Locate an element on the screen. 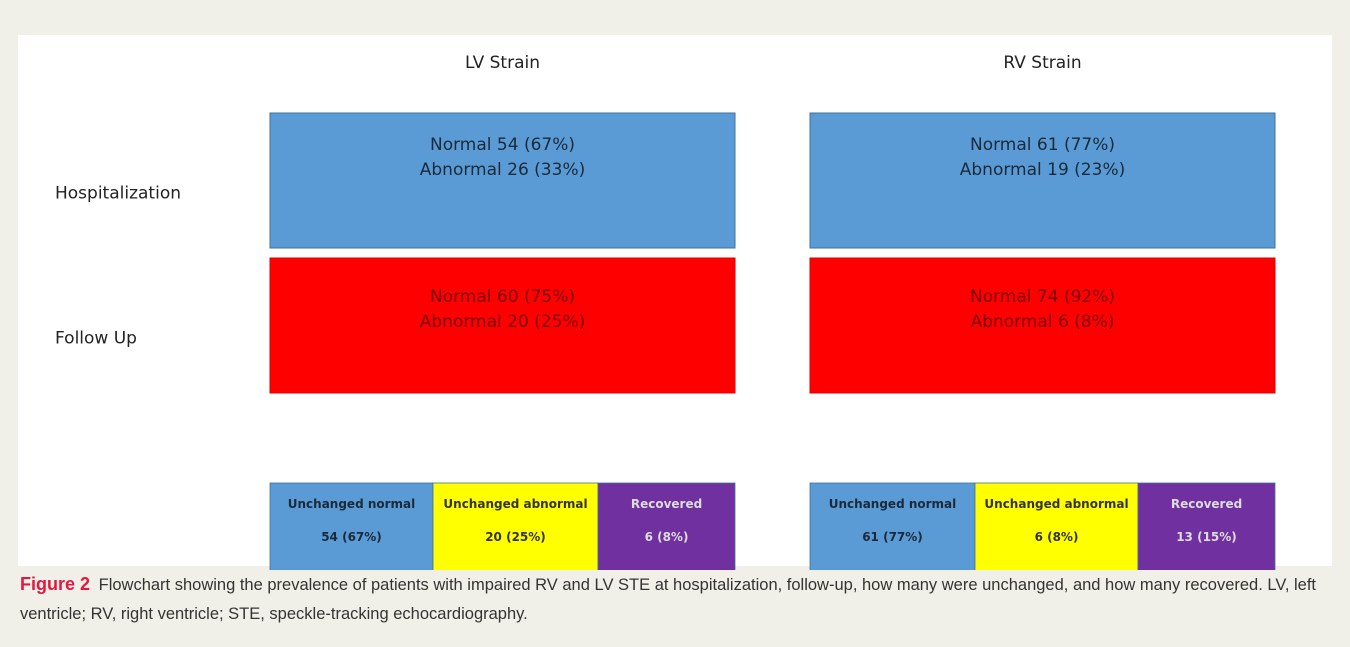 The width and height of the screenshot is (1350, 647). outcome-value: 13 (15%) is located at coordinates (1206, 537).